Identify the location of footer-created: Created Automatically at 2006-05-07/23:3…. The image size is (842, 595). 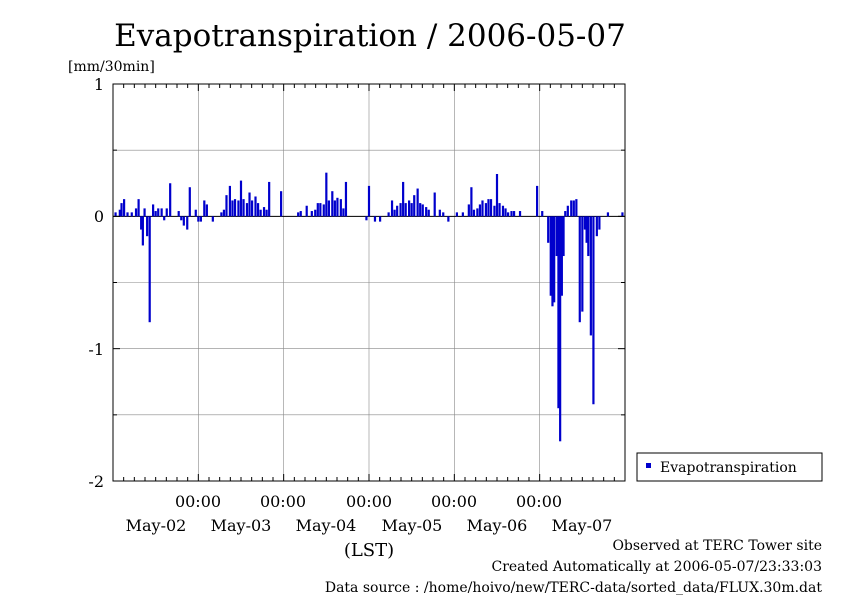
(656, 567).